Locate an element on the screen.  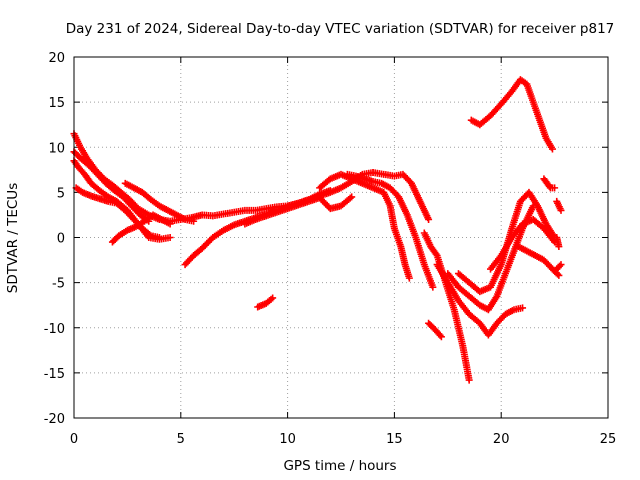
x-tick-label: 15 is located at coordinates (394, 439).